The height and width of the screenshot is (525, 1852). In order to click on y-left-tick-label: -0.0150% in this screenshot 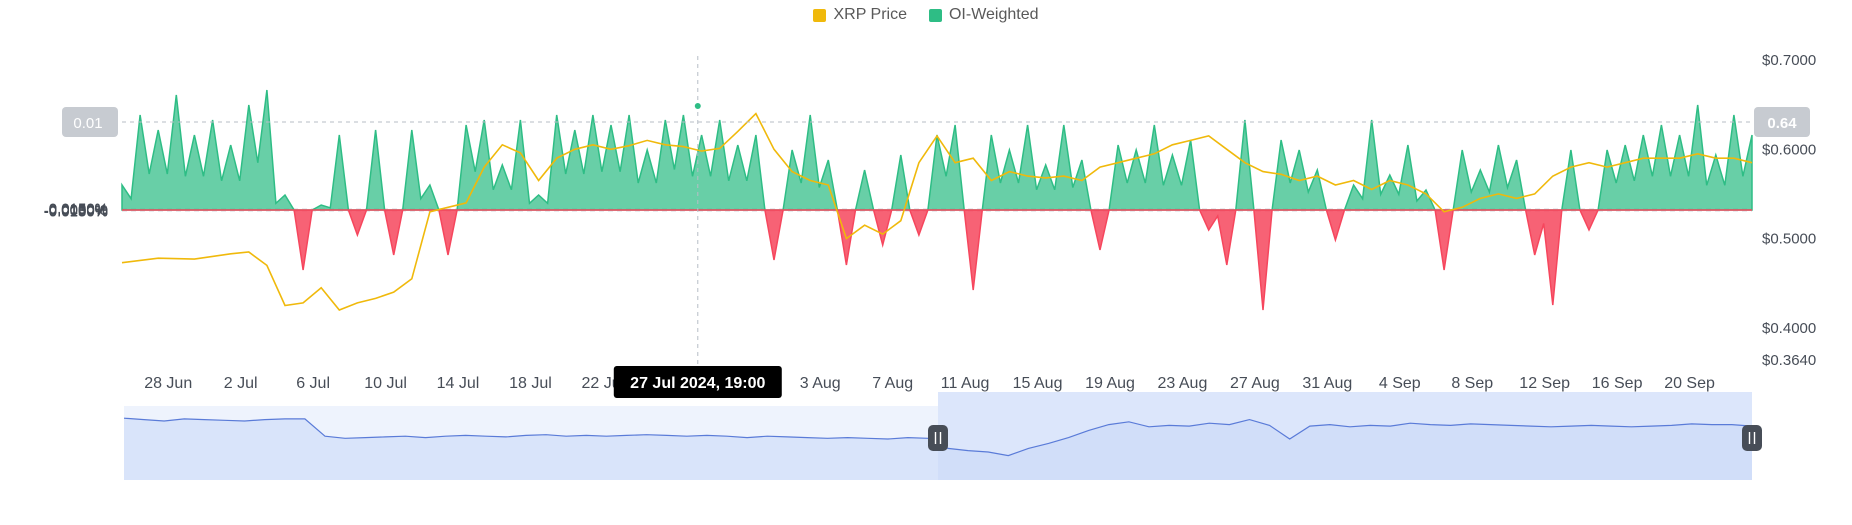, I will do `click(76, 212)`.